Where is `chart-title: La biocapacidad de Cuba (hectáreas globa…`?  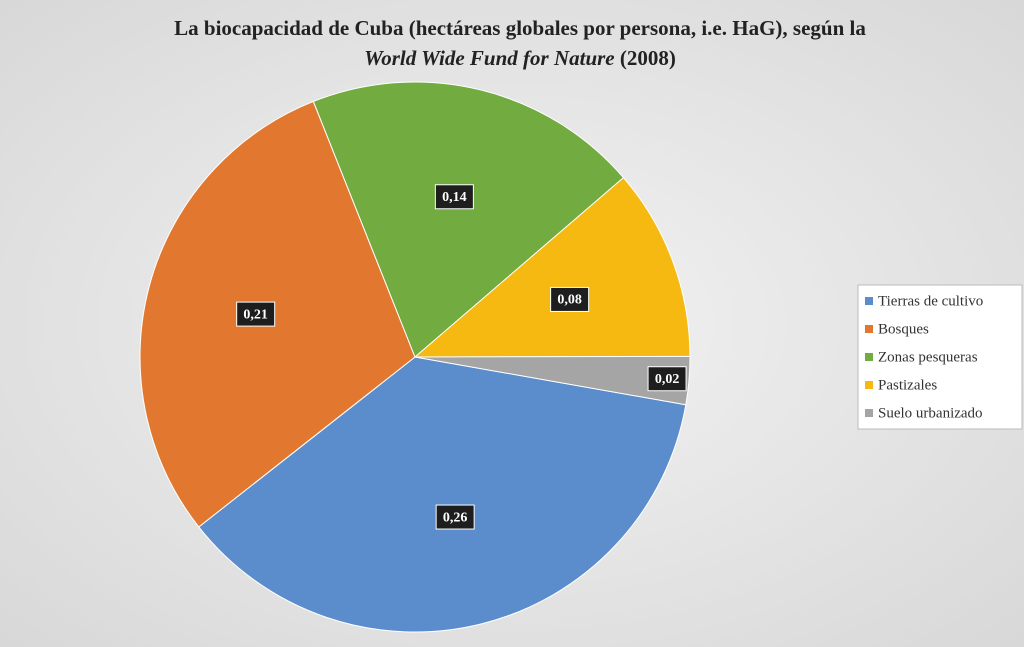
chart-title: La biocapacidad de Cuba (hectáreas globa… is located at coordinates (520, 28).